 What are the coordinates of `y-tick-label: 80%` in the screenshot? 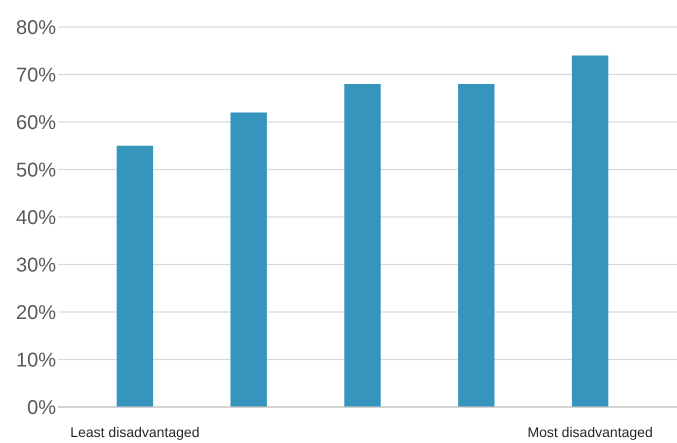 It's located at (36, 28).